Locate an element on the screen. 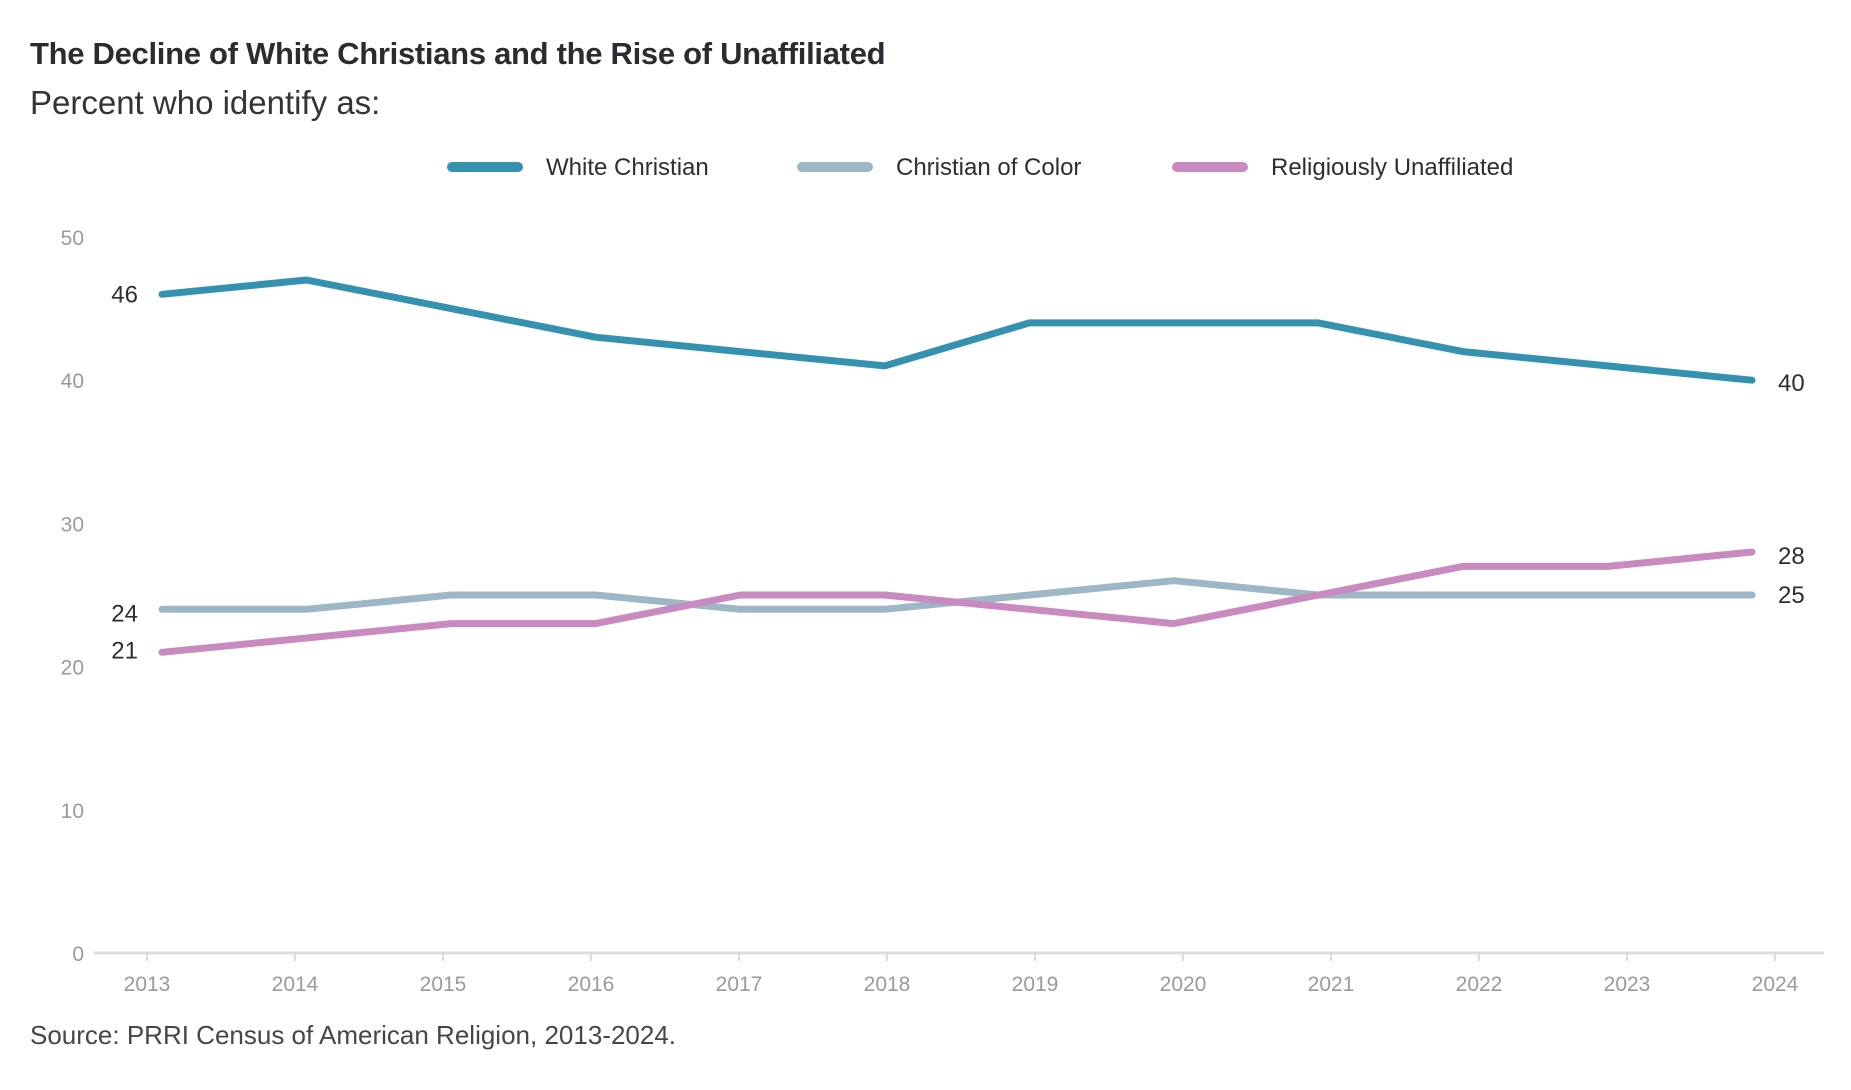 This screenshot has height=1090, width=1851. x-tick-label: 2019 is located at coordinates (1035, 984).